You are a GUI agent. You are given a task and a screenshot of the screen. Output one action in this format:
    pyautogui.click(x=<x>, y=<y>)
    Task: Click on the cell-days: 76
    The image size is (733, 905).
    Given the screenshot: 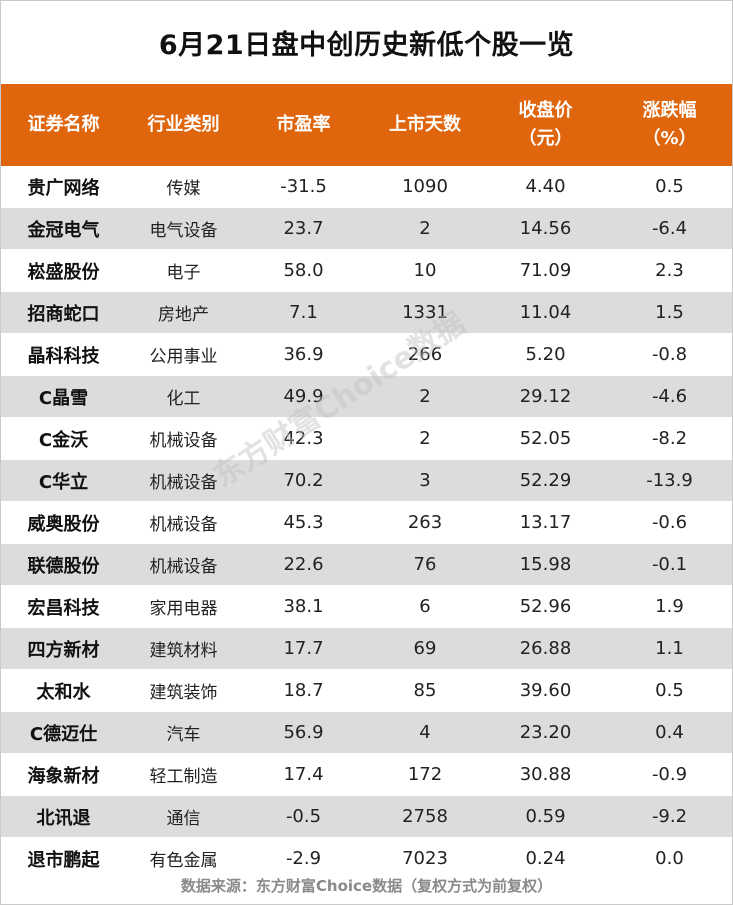 What is the action you would take?
    pyautogui.click(x=425, y=564)
    